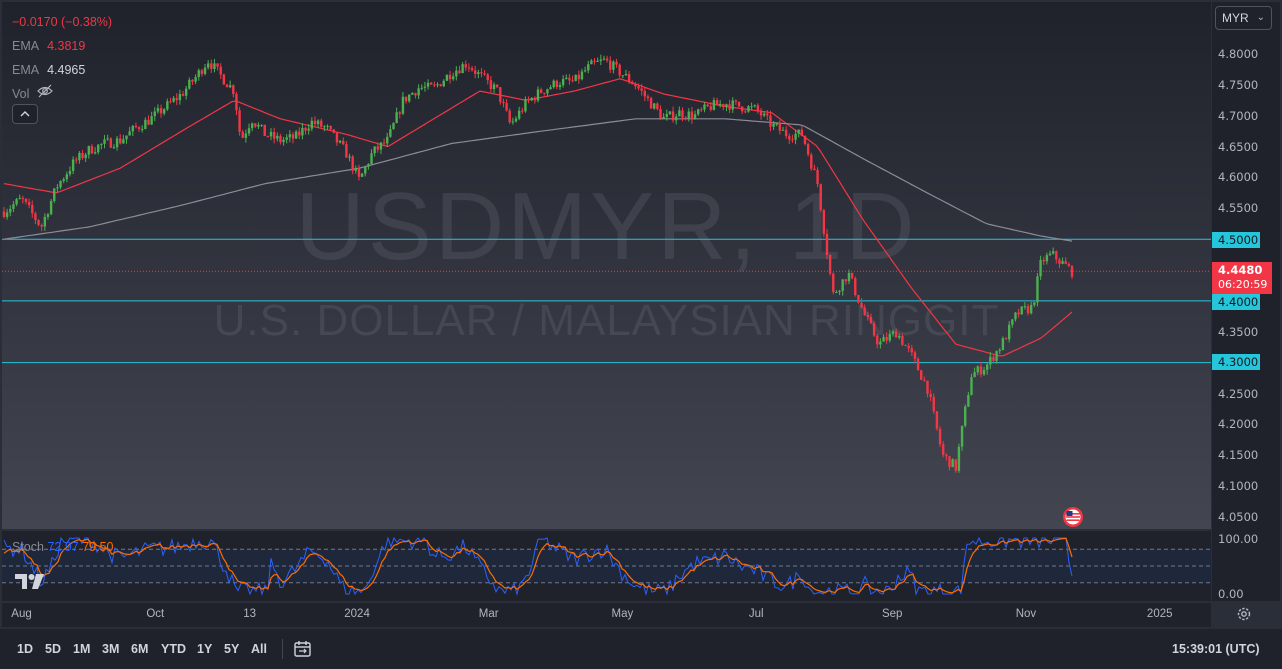 The width and height of the screenshot is (1282, 669). What do you see at coordinates (28, 547) in the screenshot?
I see `stochastic-label: Stoch` at bounding box center [28, 547].